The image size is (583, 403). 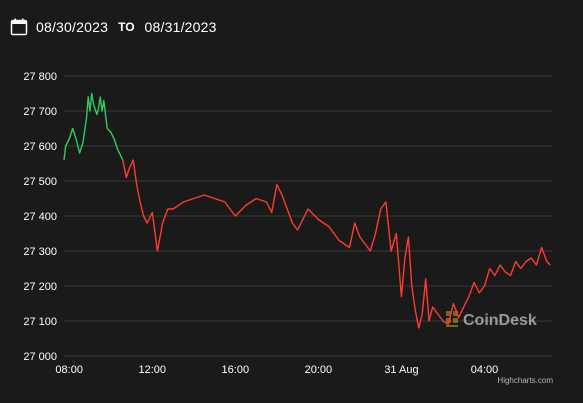 I want to click on x-tick-label: 20:00, so click(x=319, y=370).